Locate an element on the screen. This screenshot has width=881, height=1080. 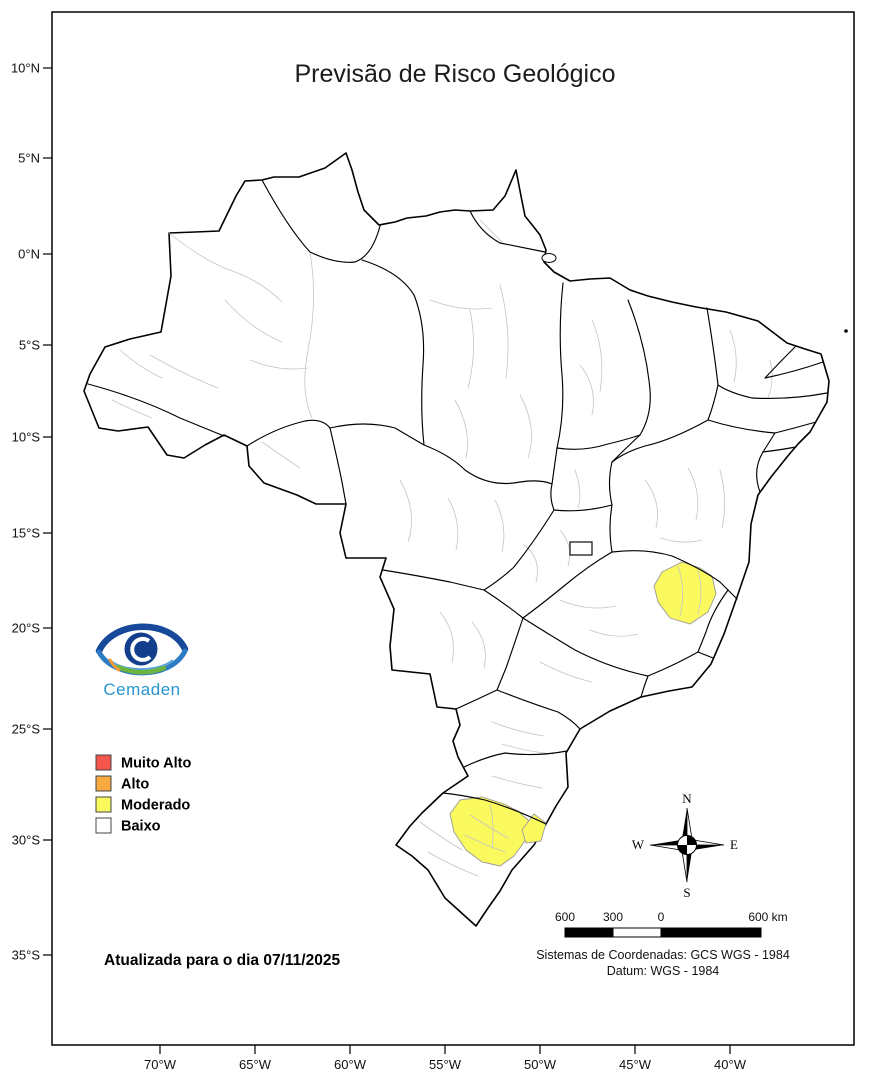
cemaden-logo: Cemaden is located at coordinates (142, 661).